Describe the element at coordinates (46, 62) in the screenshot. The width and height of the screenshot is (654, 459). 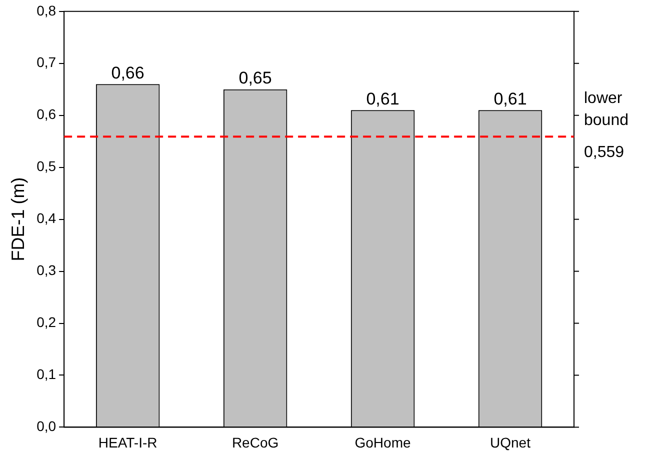
I see `y-tick-label: 0,7` at that location.